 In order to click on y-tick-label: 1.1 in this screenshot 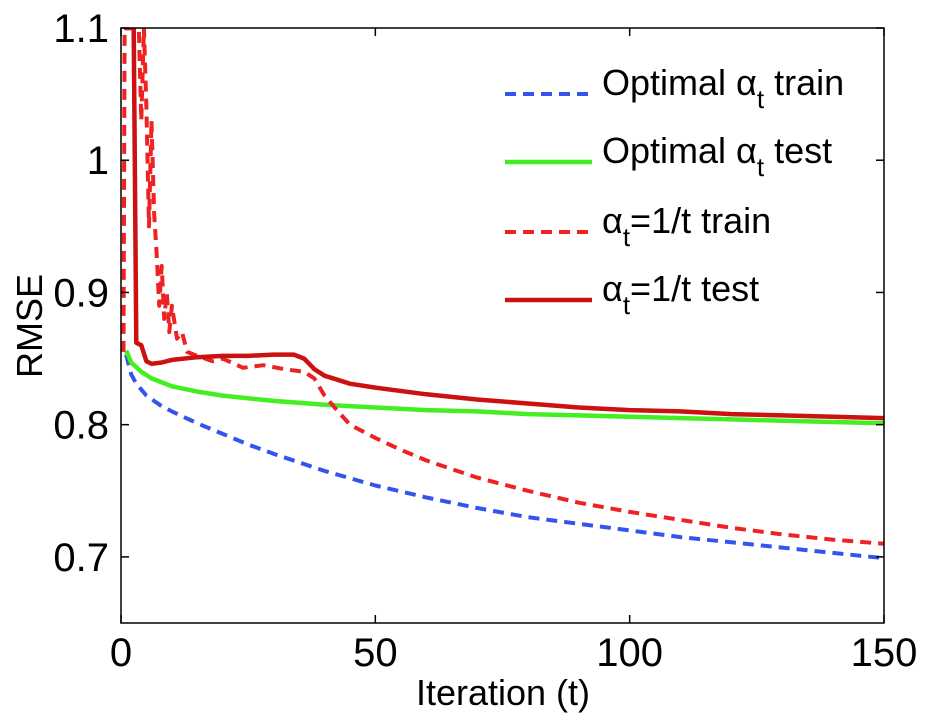, I will do `click(81, 29)`.